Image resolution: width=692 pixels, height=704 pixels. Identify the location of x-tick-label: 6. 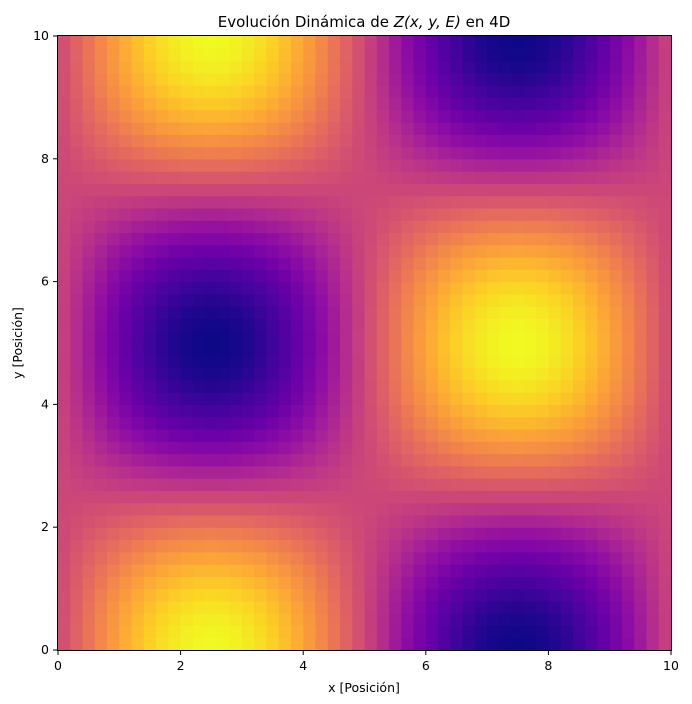
(426, 665).